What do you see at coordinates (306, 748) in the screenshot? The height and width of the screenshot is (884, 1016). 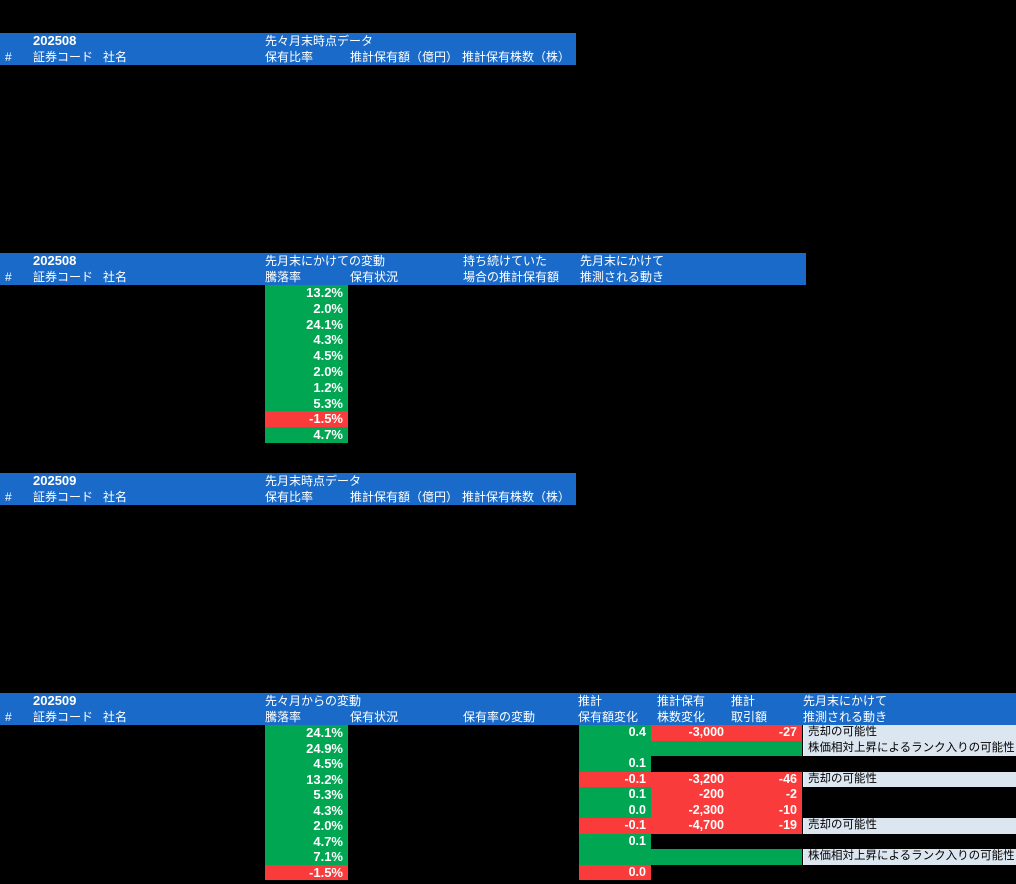 I see `change-rate-cell: 24.9%` at bounding box center [306, 748].